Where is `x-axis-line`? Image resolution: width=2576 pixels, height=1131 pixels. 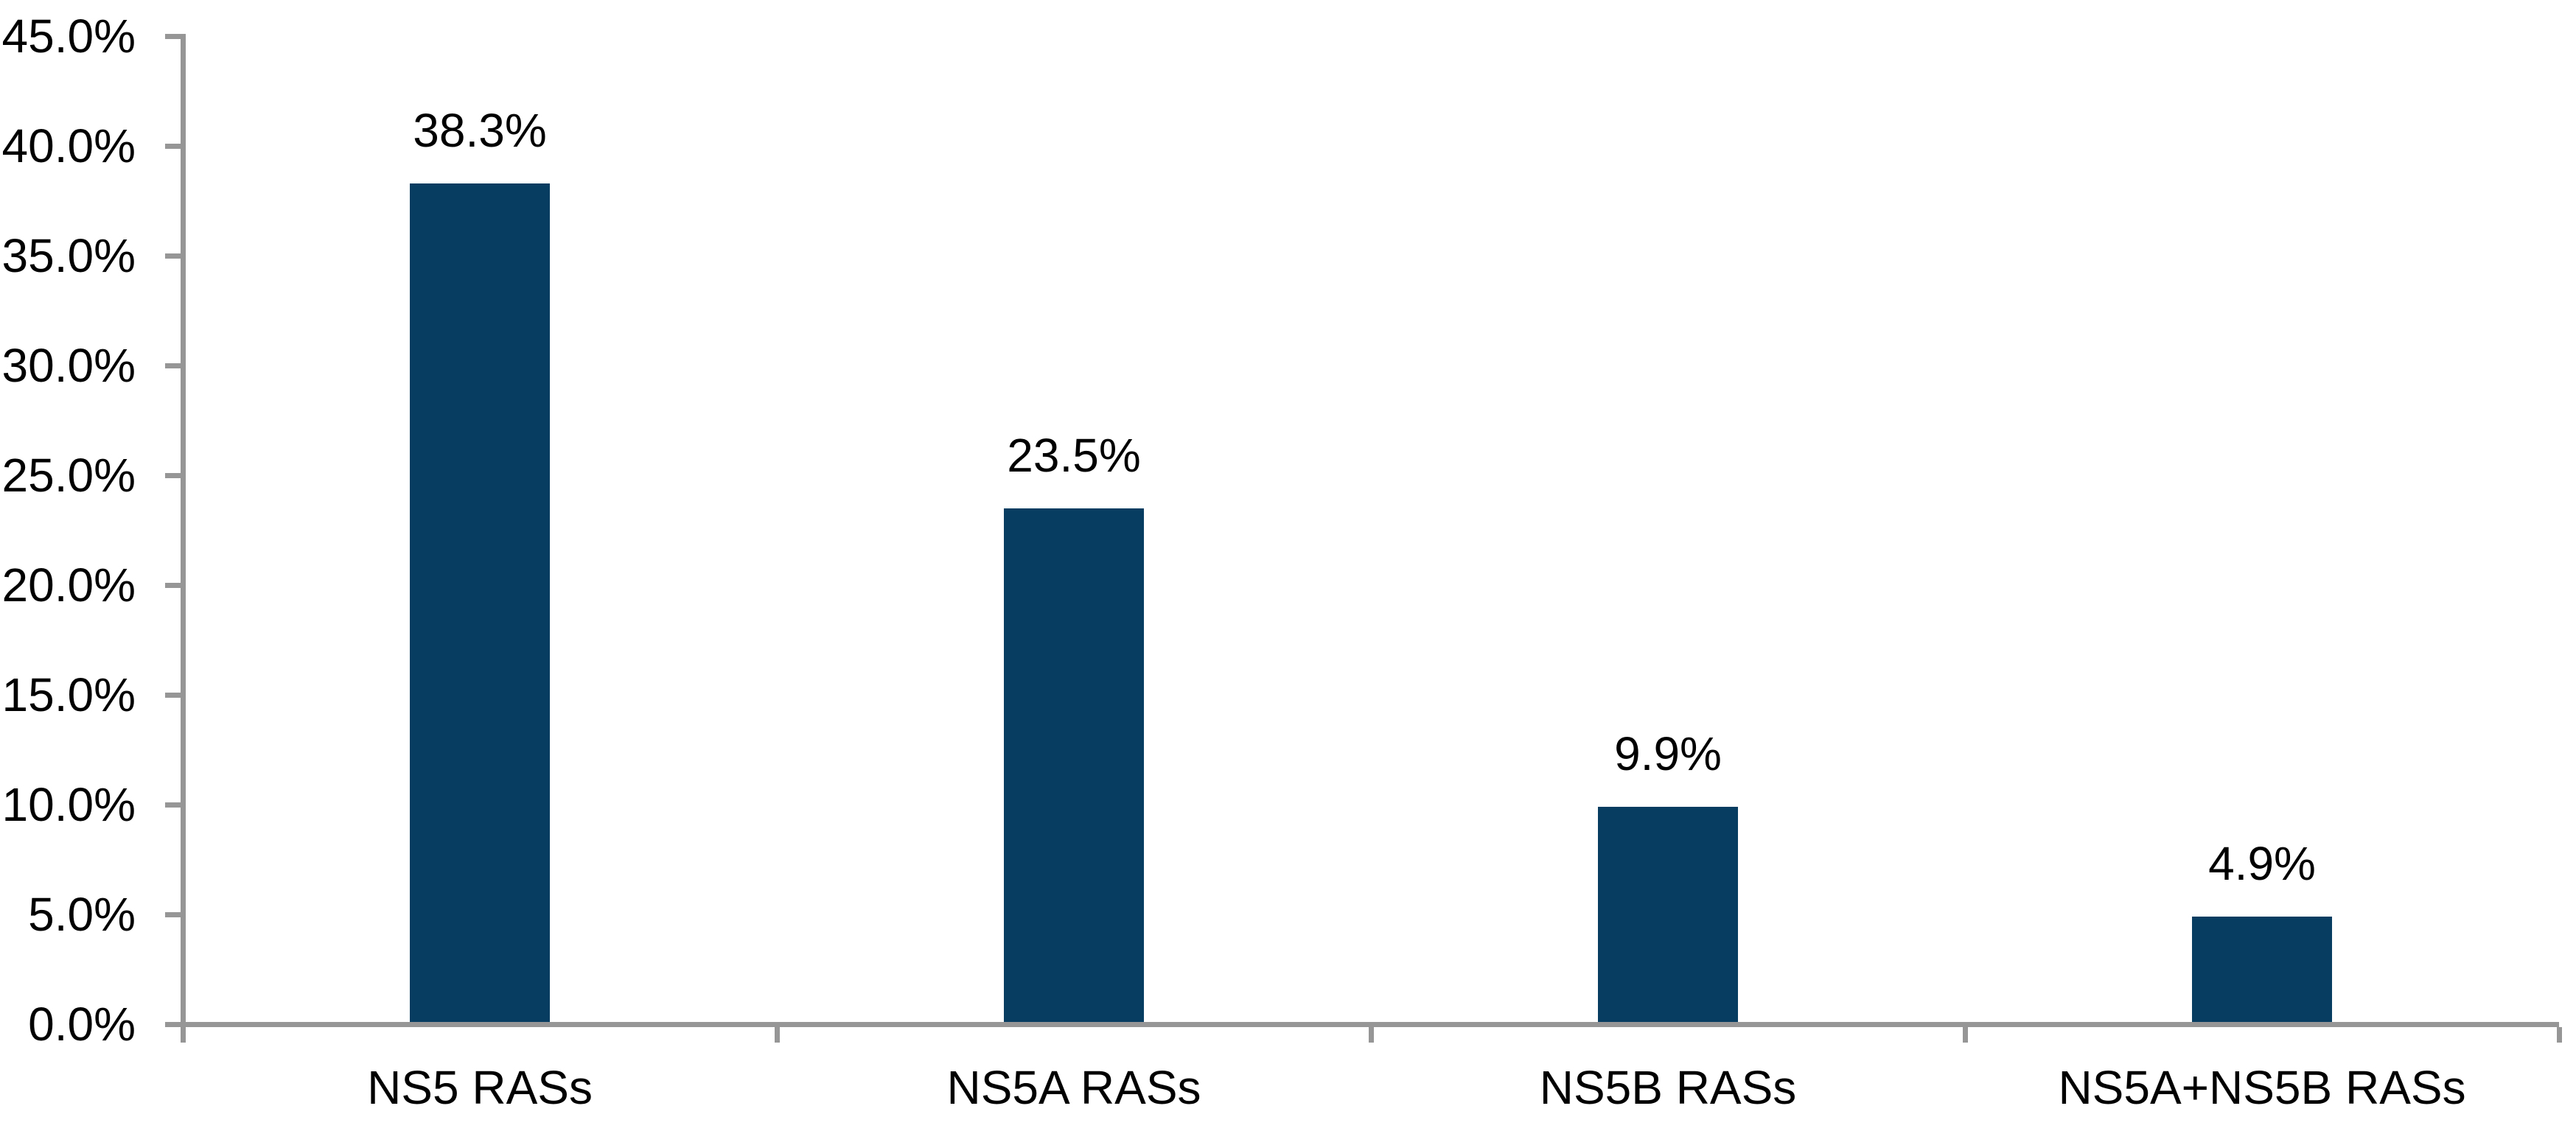 x-axis-line is located at coordinates (1369, 1024).